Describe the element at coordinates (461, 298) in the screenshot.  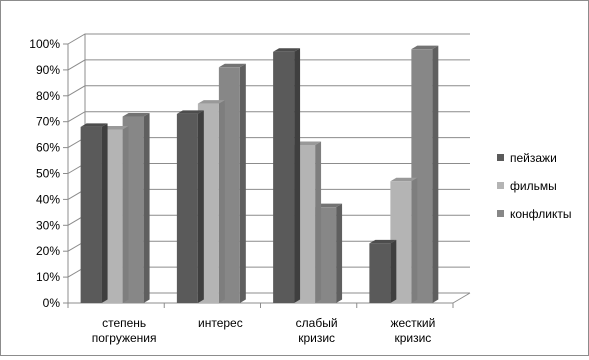
I see `floor-right-edge` at that location.